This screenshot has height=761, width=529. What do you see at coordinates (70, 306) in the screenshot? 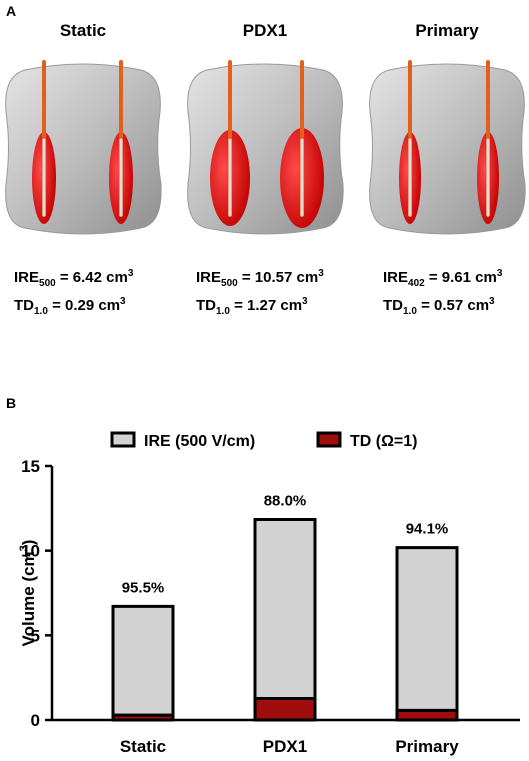
I see `td-volume-label: TD1.0 = 0.29 cm3` at bounding box center [70, 306].